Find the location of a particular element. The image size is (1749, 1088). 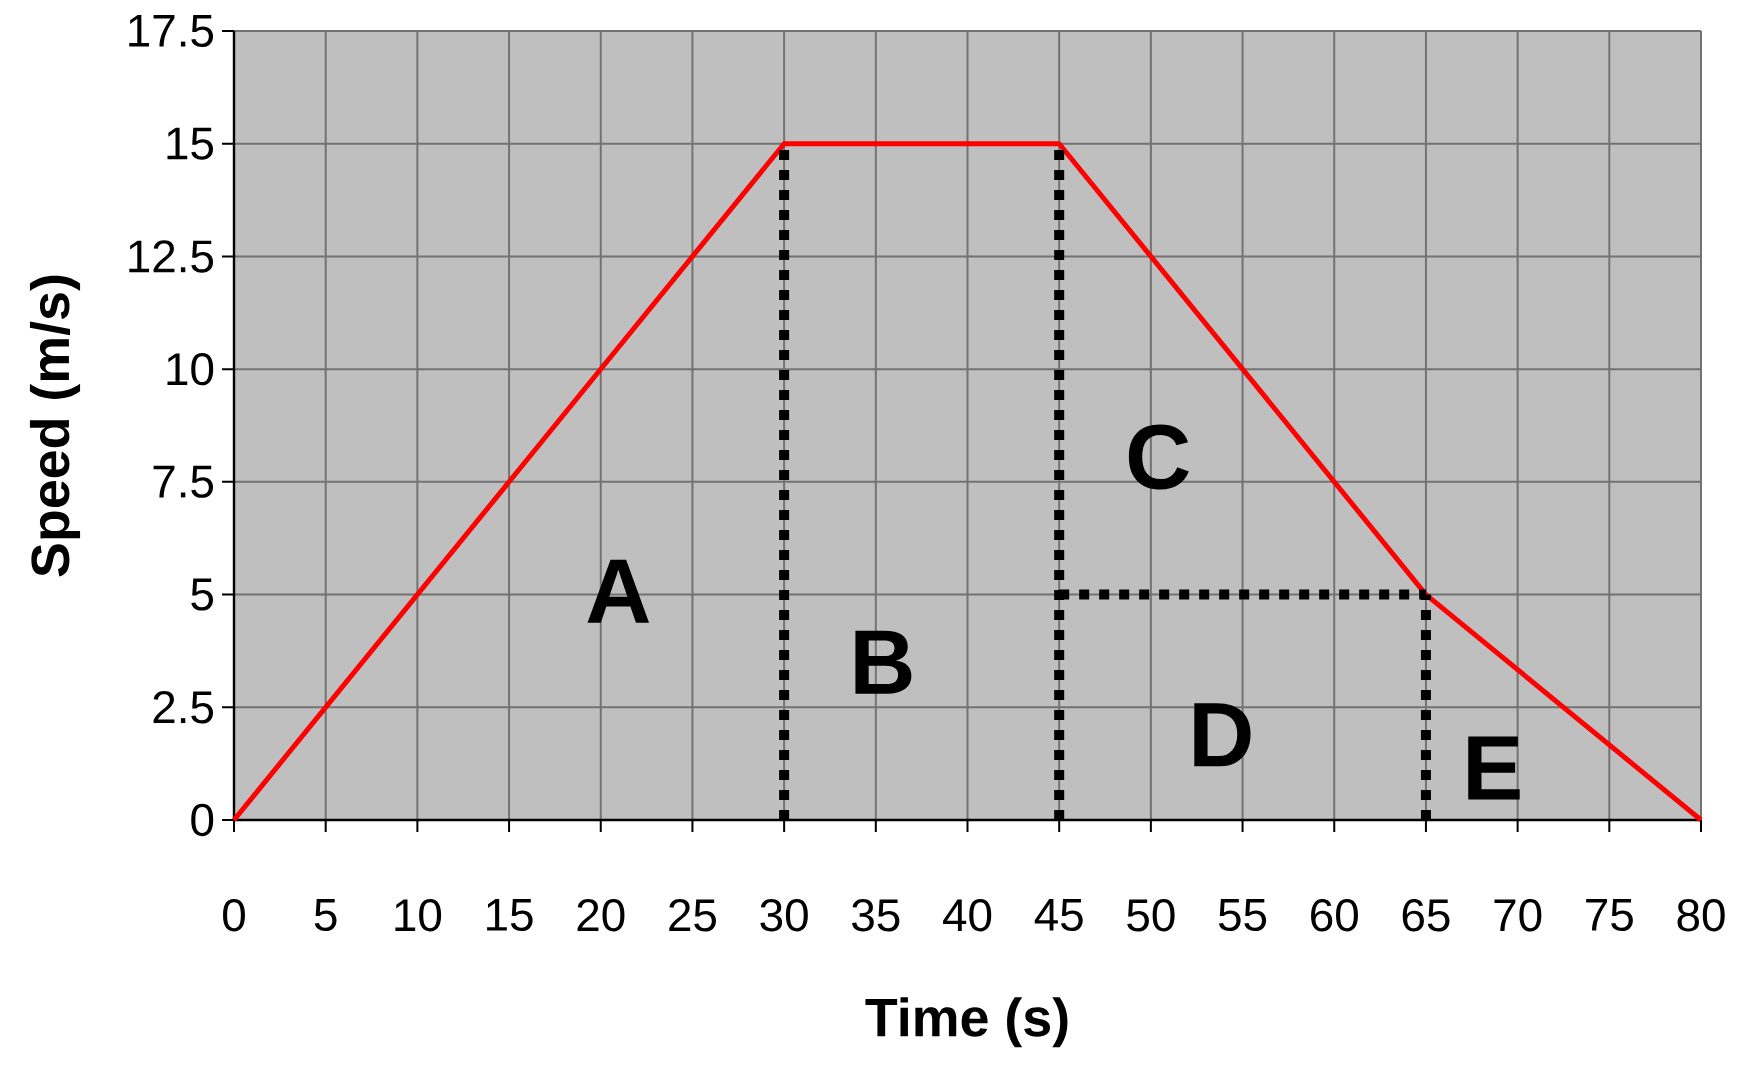

x-tick-label: 30 is located at coordinates (784, 915).